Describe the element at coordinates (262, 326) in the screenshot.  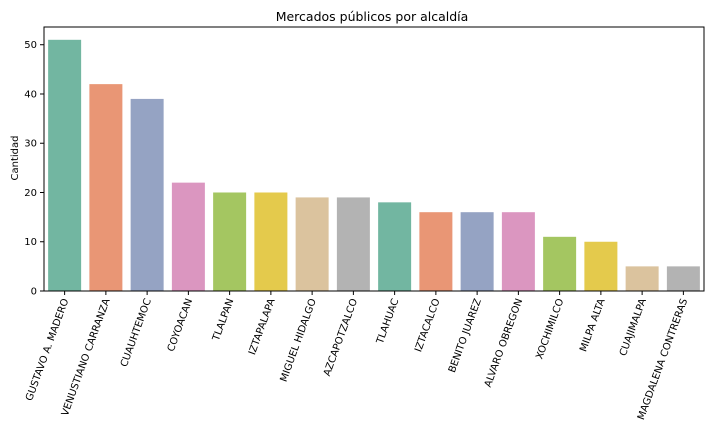
I see `x-tick-label: IZTAPALAPA` at that location.